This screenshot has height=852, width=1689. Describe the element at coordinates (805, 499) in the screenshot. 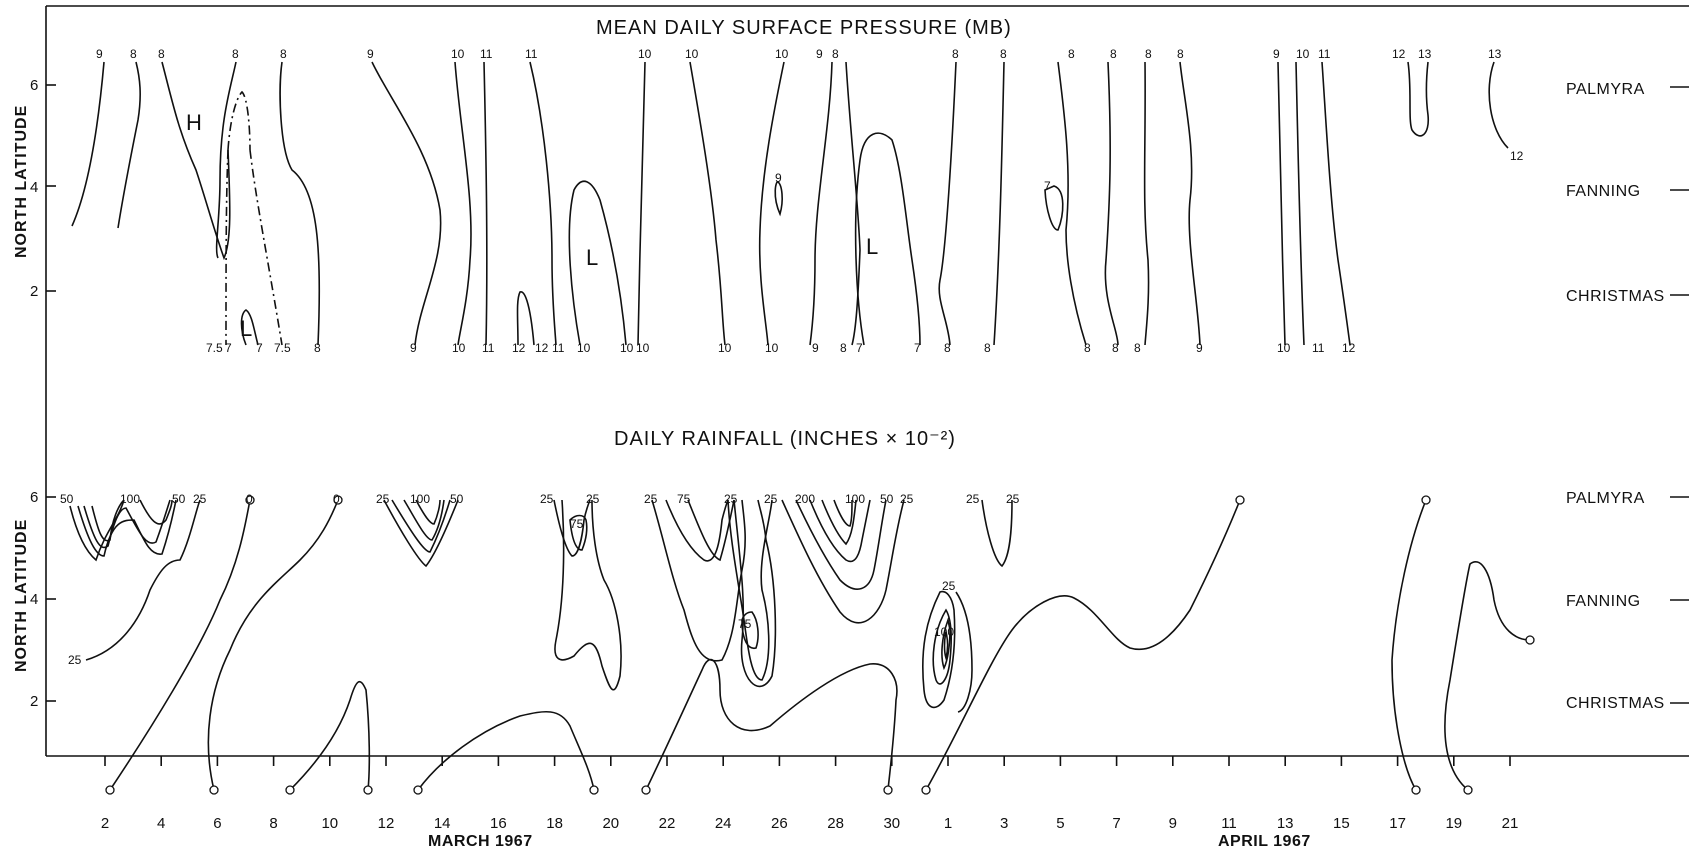

I see `svg-text: 200` at that location.